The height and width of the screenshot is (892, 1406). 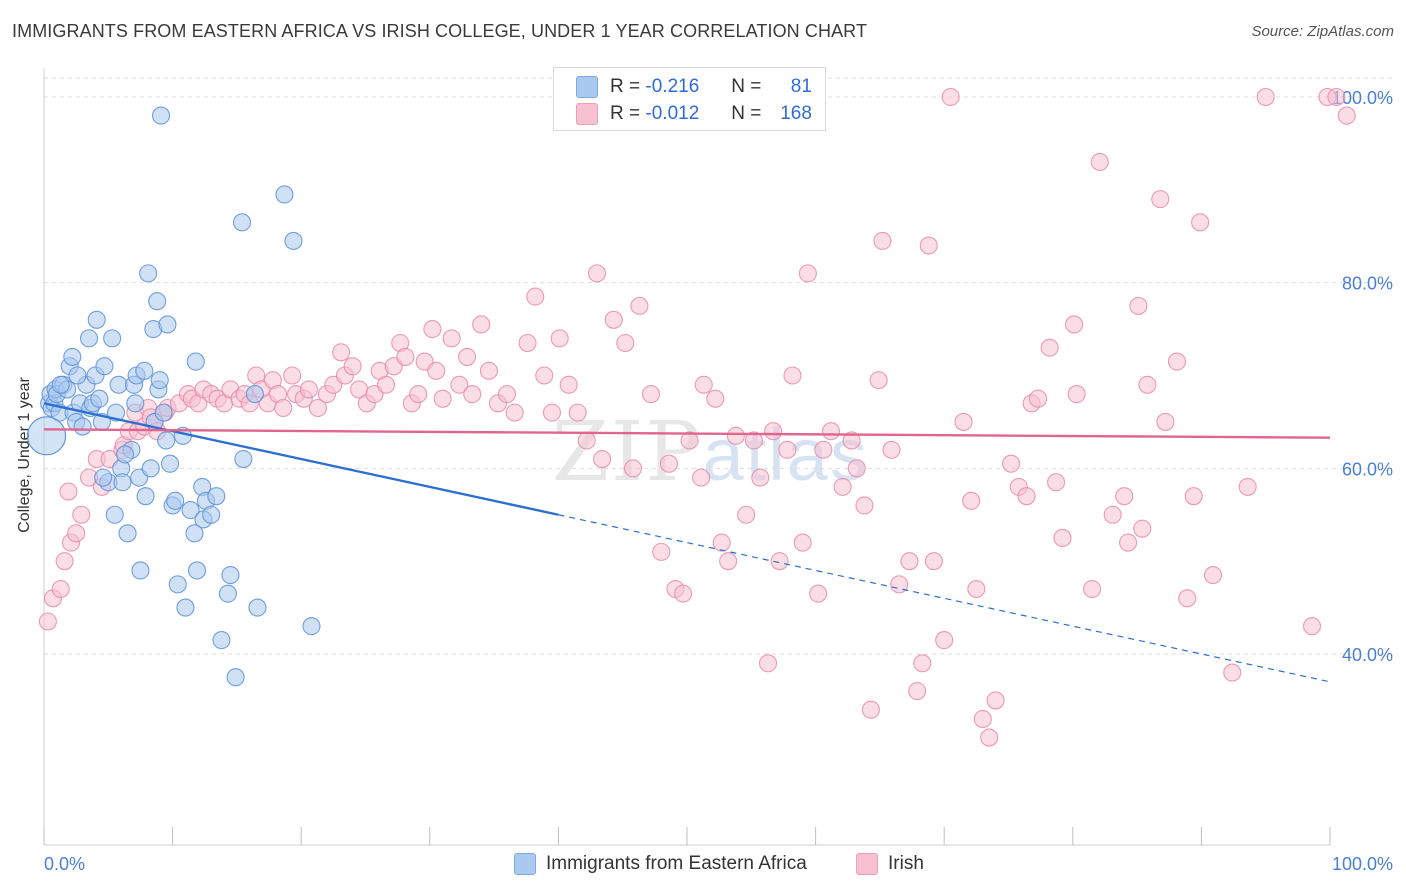 I want to click on y-tick-label: 60.0%, so click(x=1367, y=469).